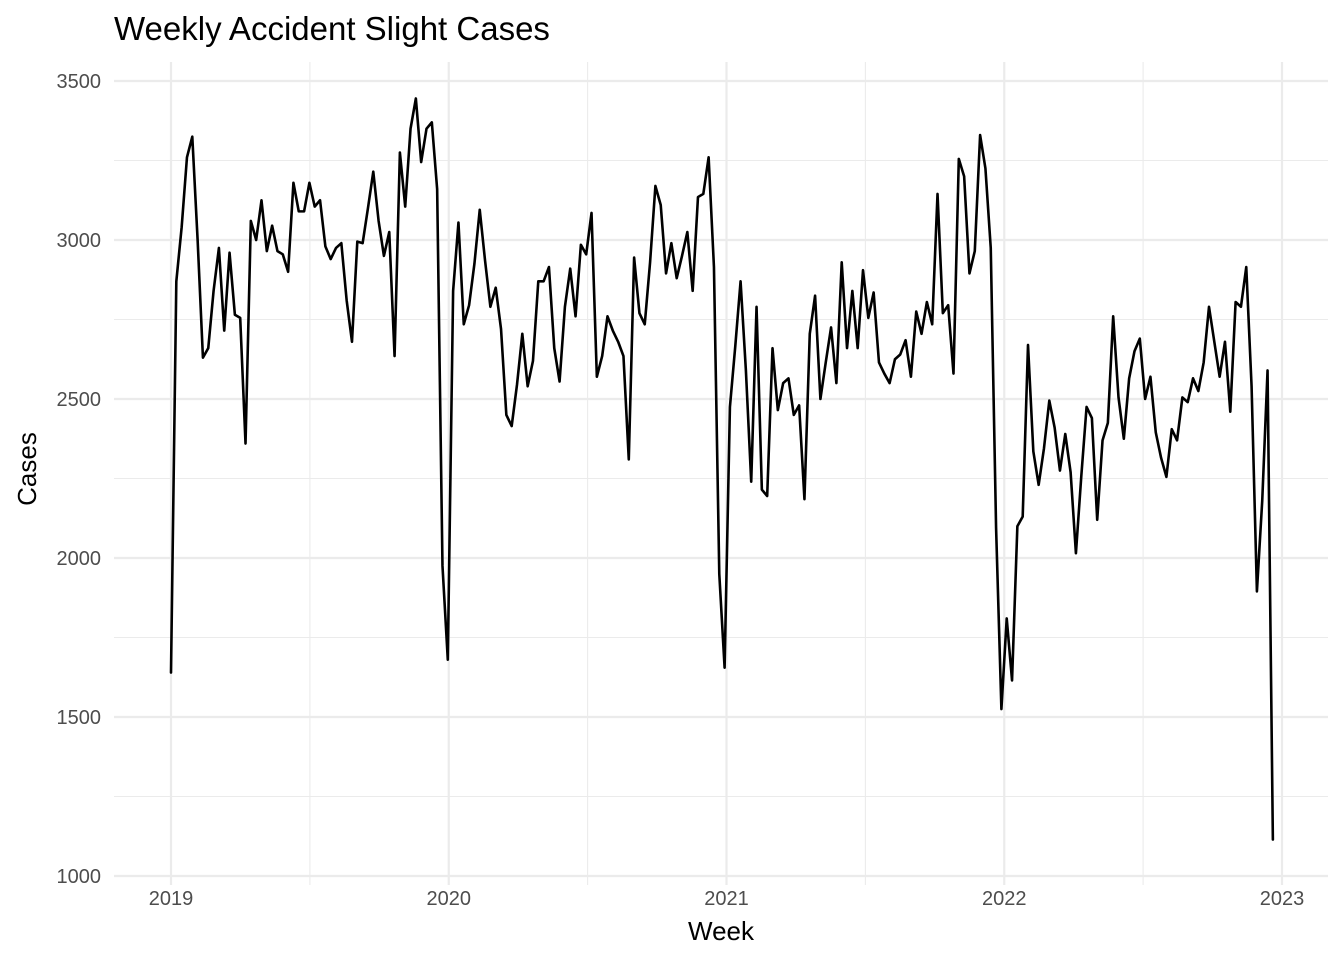 The height and width of the screenshot is (960, 1344). I want to click on y-tick-label: 2000, so click(79, 559).